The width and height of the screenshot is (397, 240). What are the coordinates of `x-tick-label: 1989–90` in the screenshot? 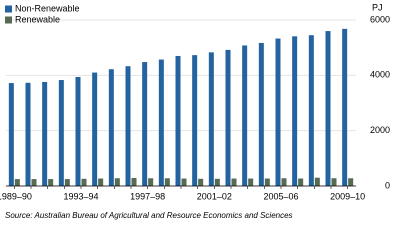 It's located at (16, 196).